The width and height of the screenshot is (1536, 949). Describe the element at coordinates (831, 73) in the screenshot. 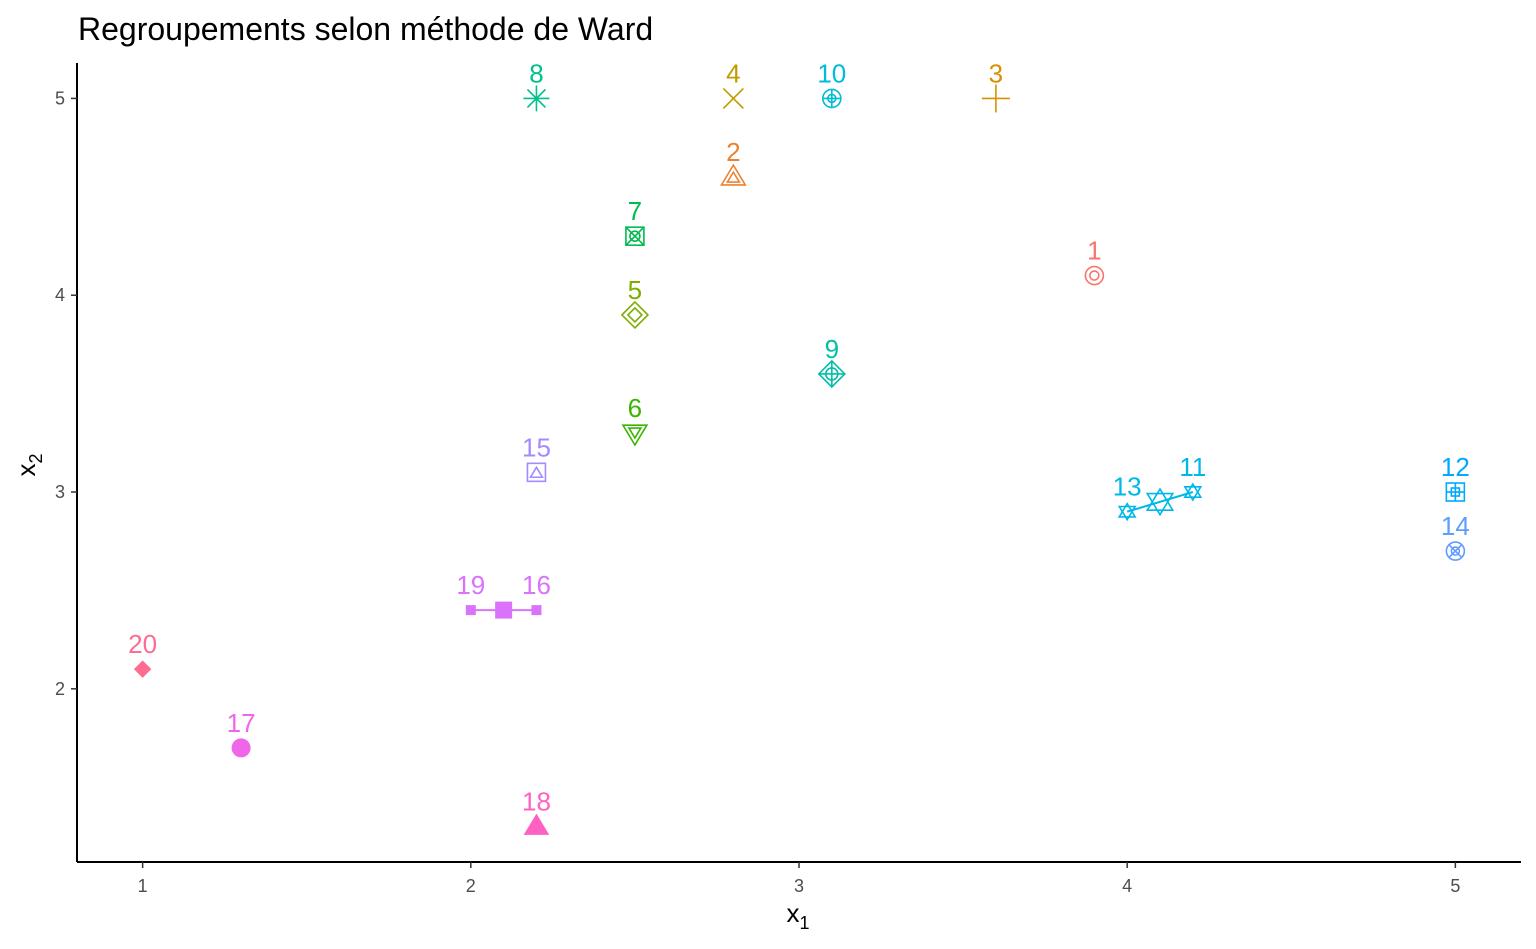

I see `point-label: 10` at that location.